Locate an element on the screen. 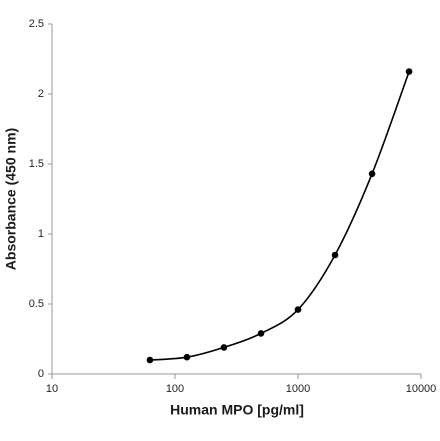 The height and width of the screenshot is (441, 440). y-tick-label: 1.5 is located at coordinates (36, 164).